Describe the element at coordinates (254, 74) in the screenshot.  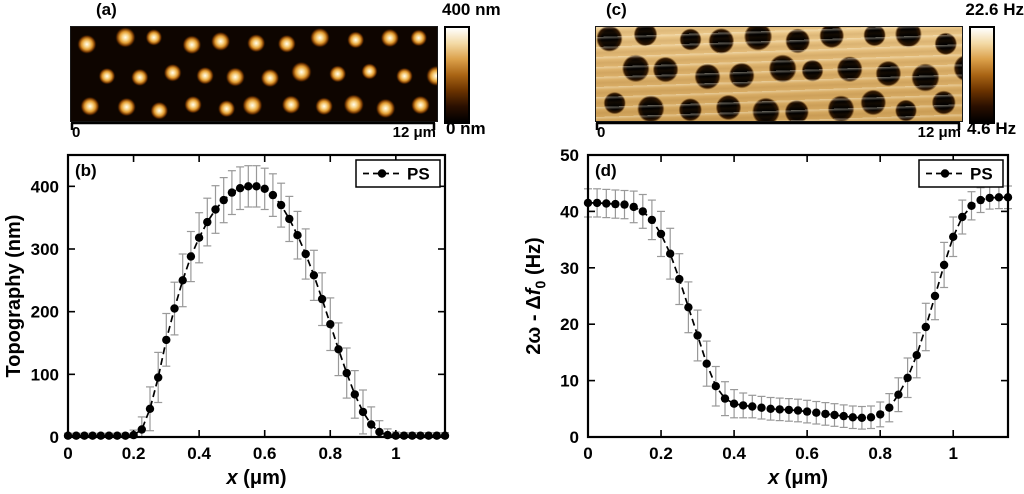
I see `afm-image-a` at that location.